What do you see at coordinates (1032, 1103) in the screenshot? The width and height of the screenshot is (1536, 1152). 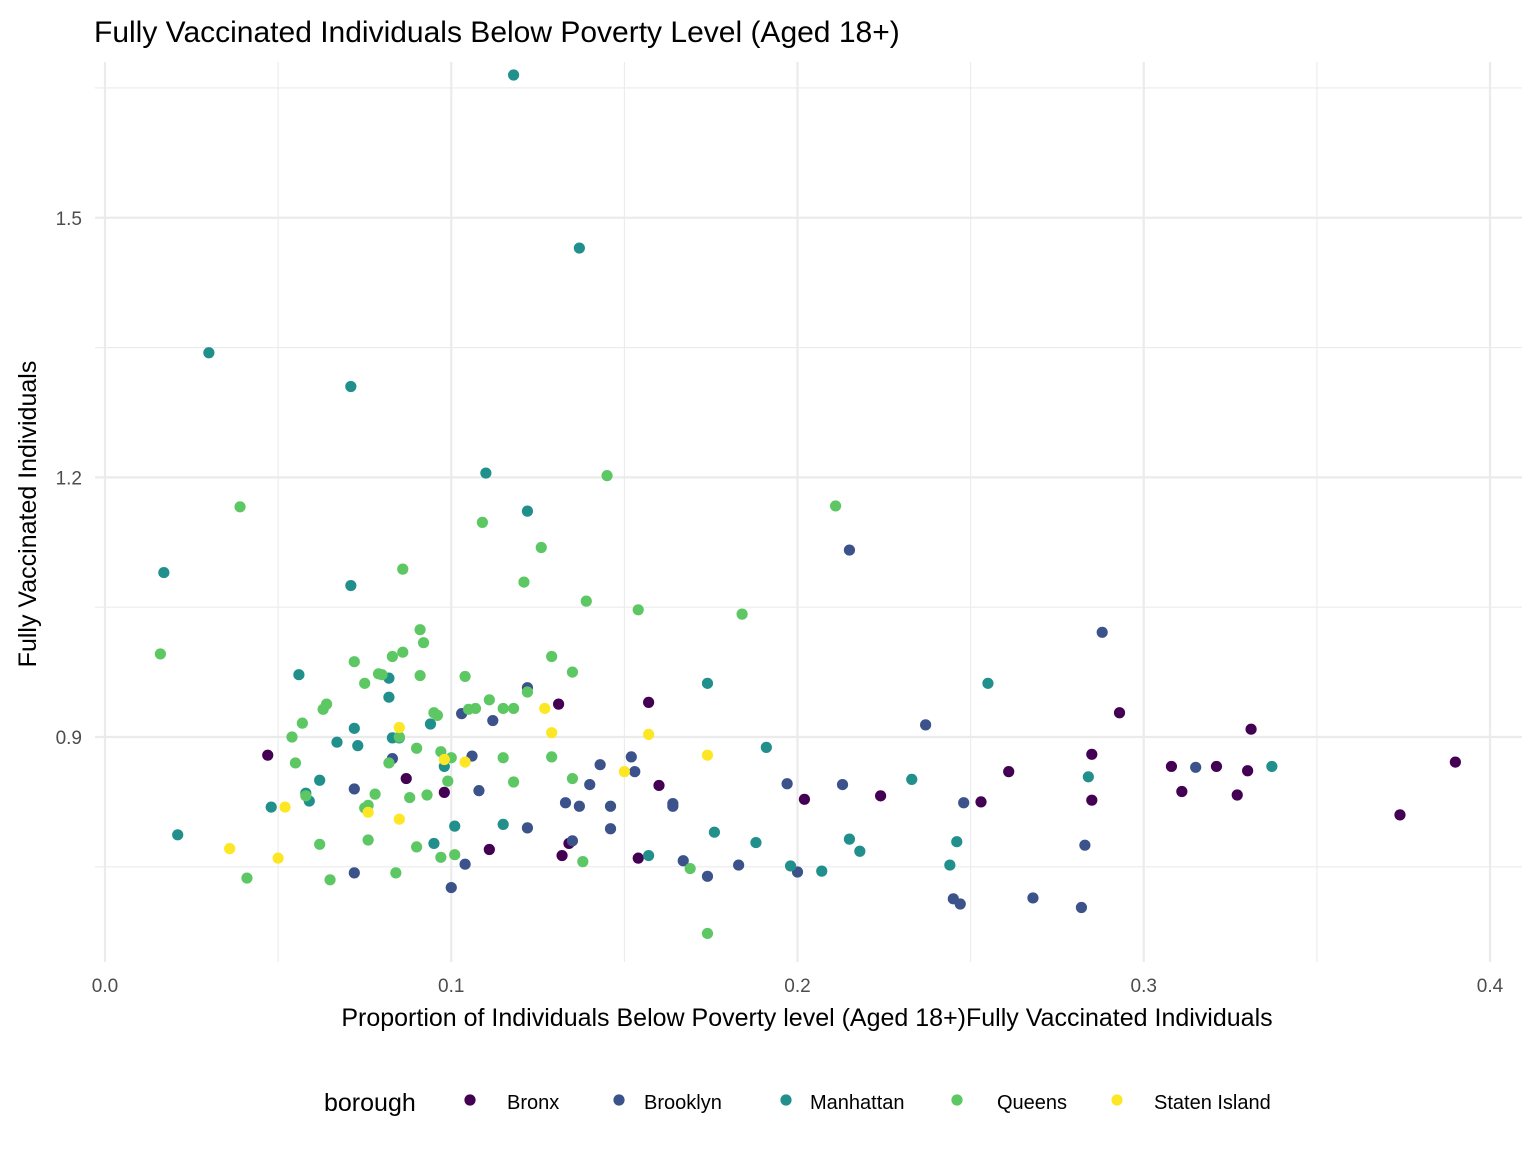 I see `legend-label-queens: Queens` at bounding box center [1032, 1103].